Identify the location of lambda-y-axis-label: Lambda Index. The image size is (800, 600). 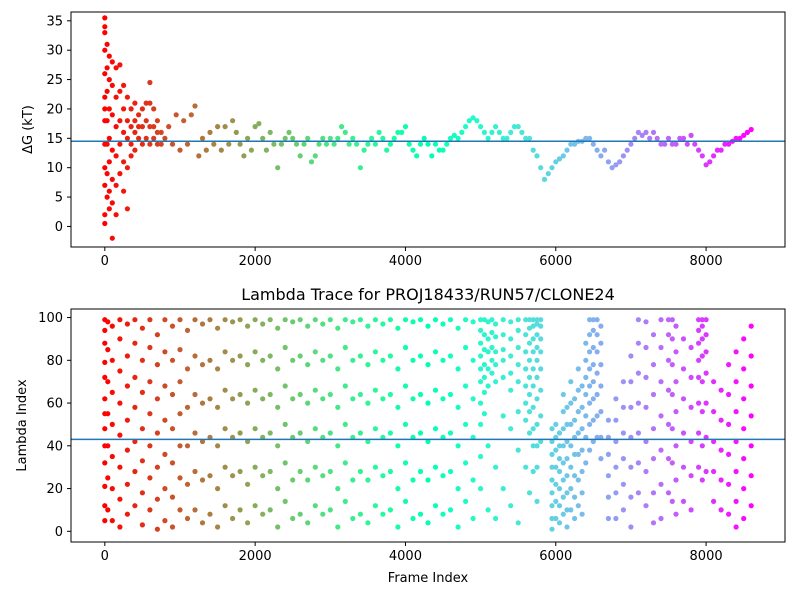
(22, 425).